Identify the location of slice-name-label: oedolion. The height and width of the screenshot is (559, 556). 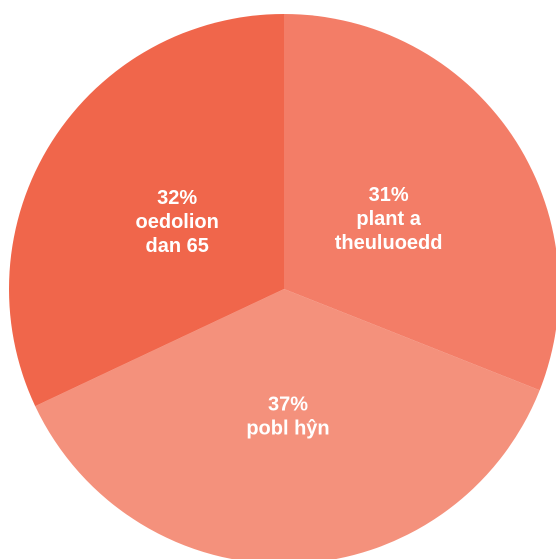
(177, 222).